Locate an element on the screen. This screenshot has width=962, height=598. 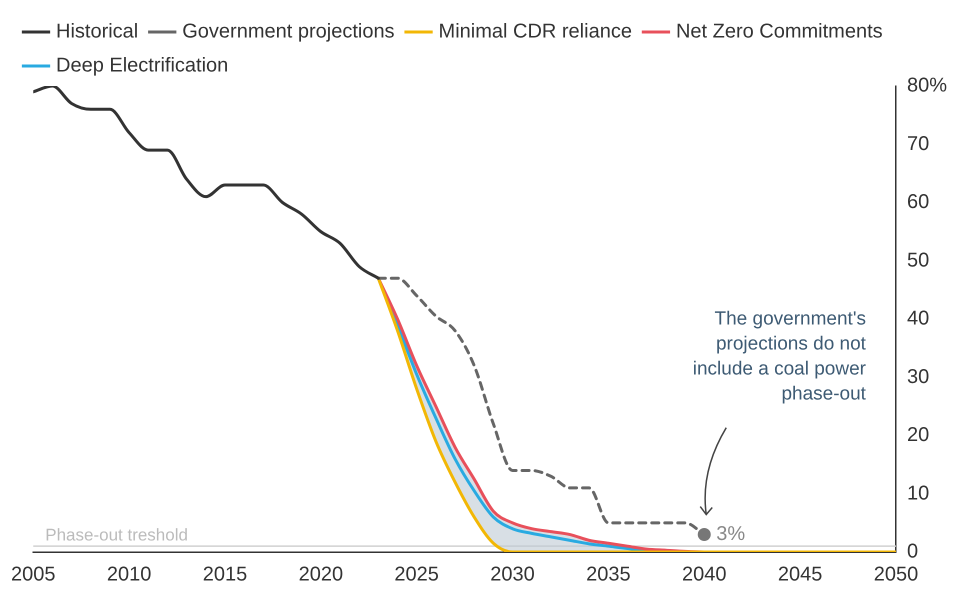
legend-label: Minimal CDR reliance is located at coordinates (535, 31).